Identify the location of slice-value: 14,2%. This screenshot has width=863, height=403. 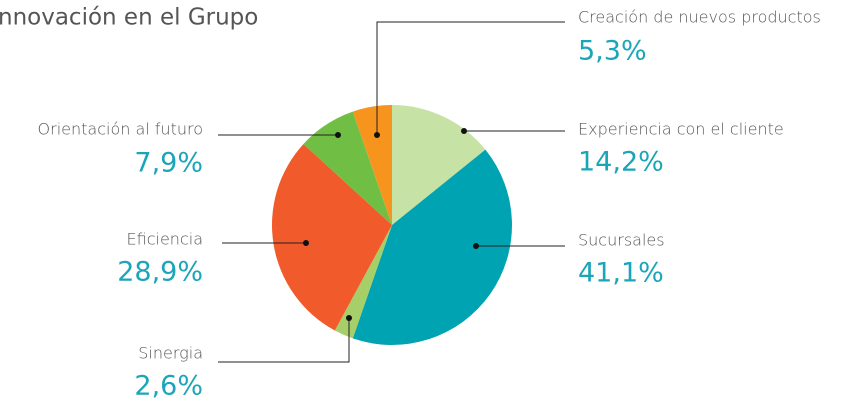
(621, 162).